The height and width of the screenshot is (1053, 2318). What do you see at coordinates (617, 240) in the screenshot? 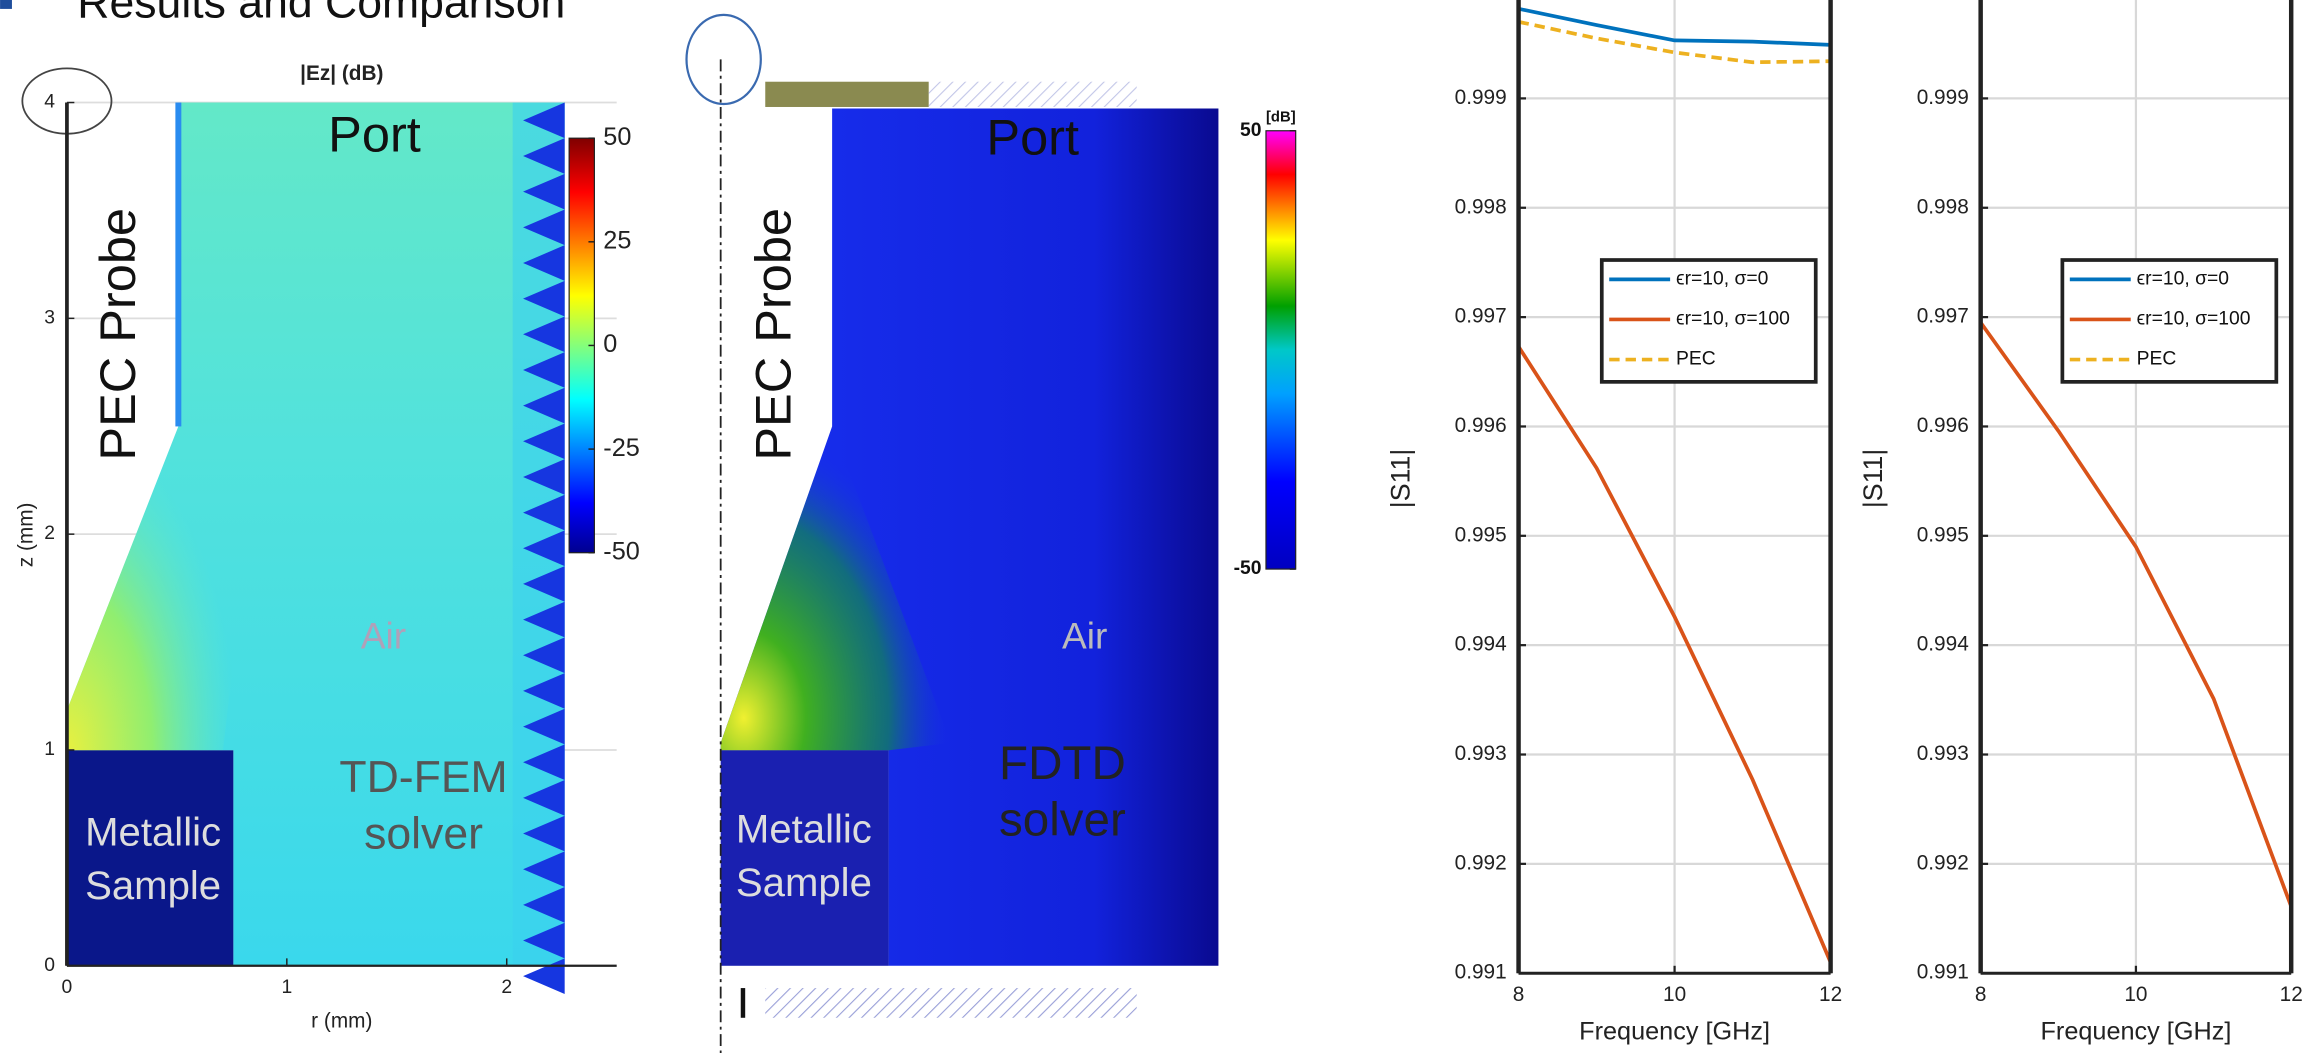
I see `colorbar-tick-label: 25` at bounding box center [617, 240].